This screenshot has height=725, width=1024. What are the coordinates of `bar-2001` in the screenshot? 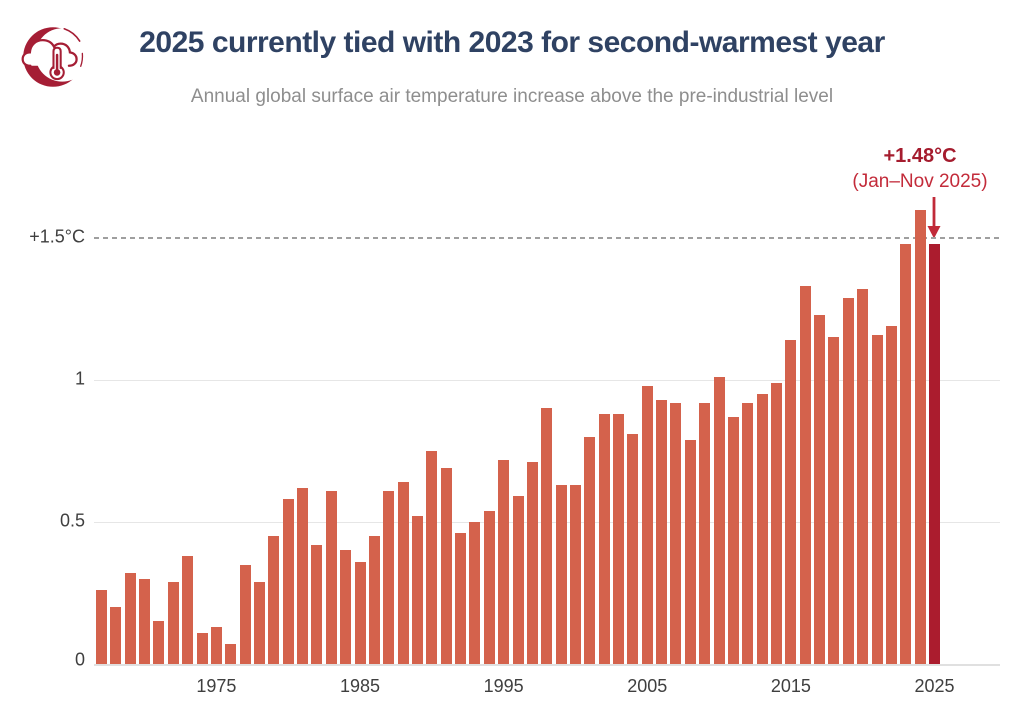 It's located at (590, 550).